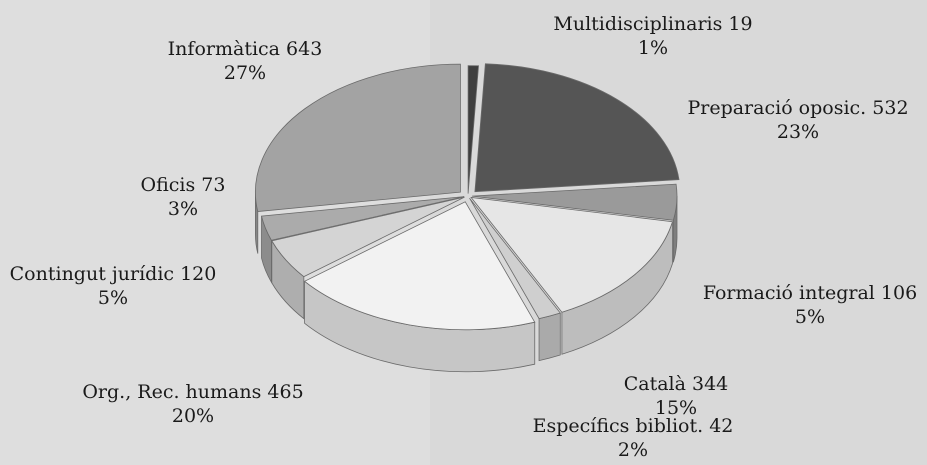 This screenshot has height=465, width=927. What do you see at coordinates (777, 108) in the screenshot?
I see `slice-name-preparacio-oposic: Preparació oposic.` at bounding box center [777, 108].